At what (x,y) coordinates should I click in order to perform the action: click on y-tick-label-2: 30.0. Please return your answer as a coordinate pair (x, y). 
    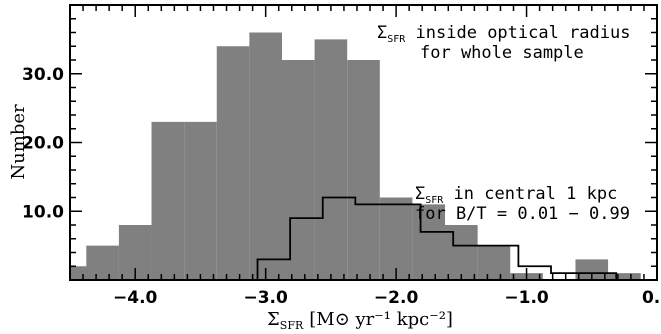
    Looking at the image, I should click on (43, 75).